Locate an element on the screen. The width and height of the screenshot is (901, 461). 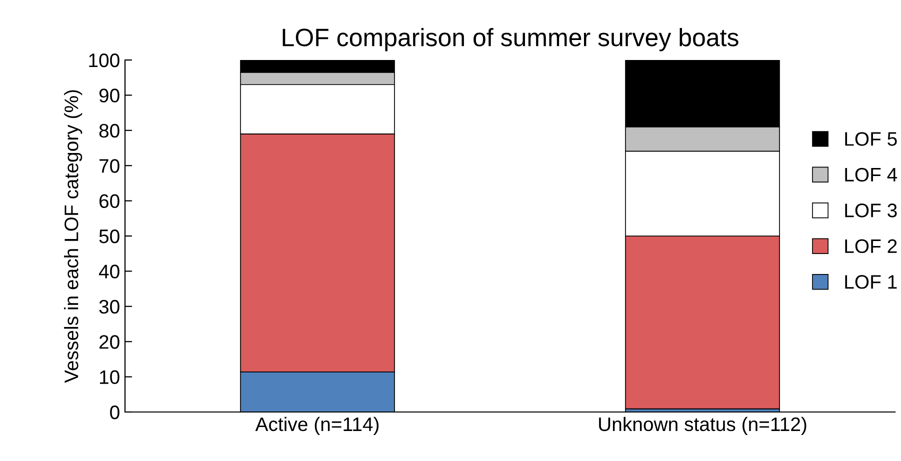
legend-label: LOF 2 is located at coordinates (871, 246).